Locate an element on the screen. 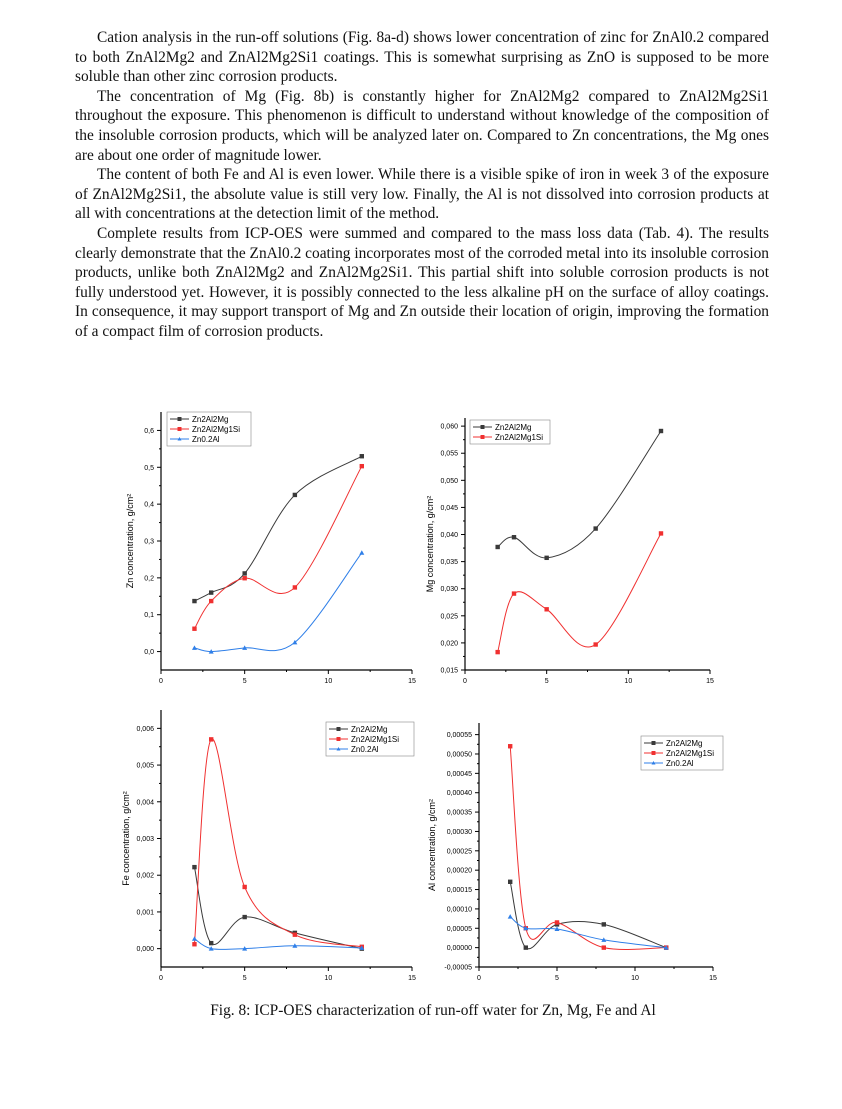  y-tick-label: 0,00055 is located at coordinates (459, 735).